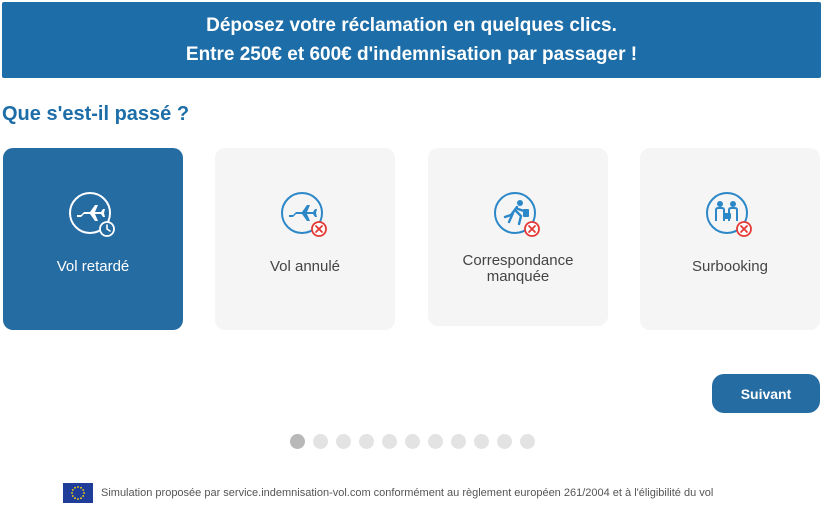  I want to click on overbooking-icon, so click(730, 216).